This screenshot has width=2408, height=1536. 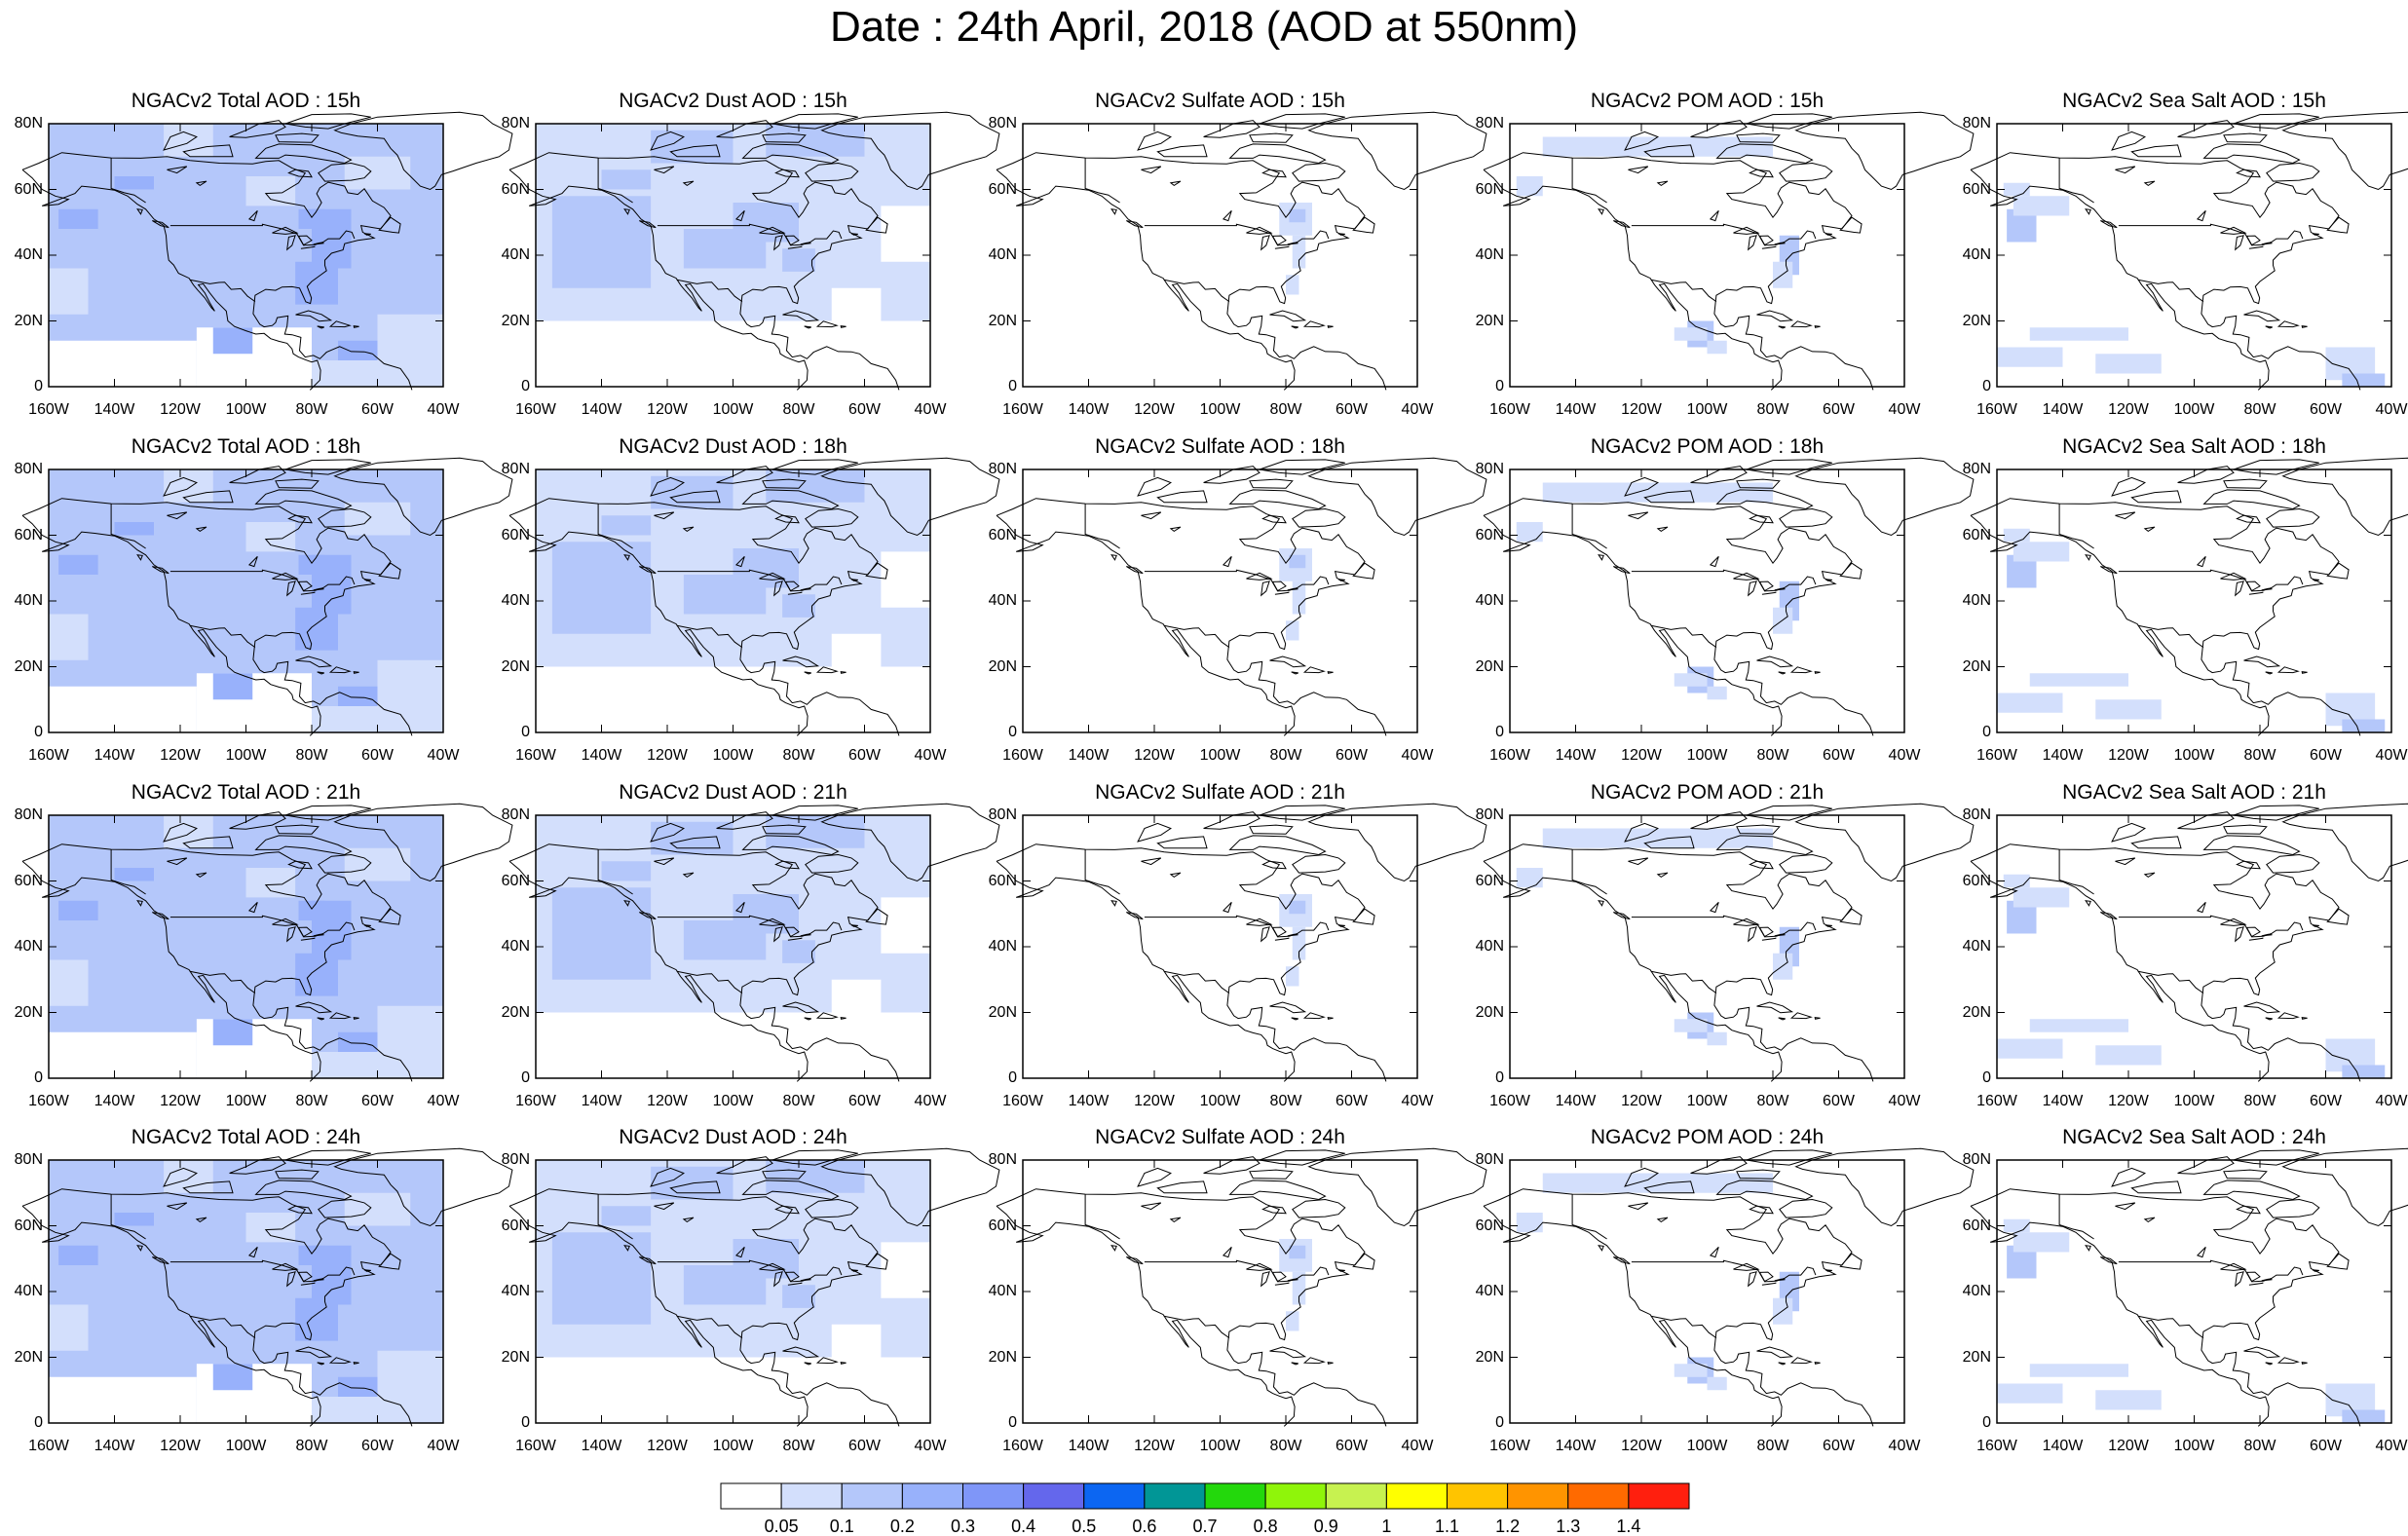 What do you see at coordinates (267, 1287) in the screenshot?
I see `map-plot` at bounding box center [267, 1287].